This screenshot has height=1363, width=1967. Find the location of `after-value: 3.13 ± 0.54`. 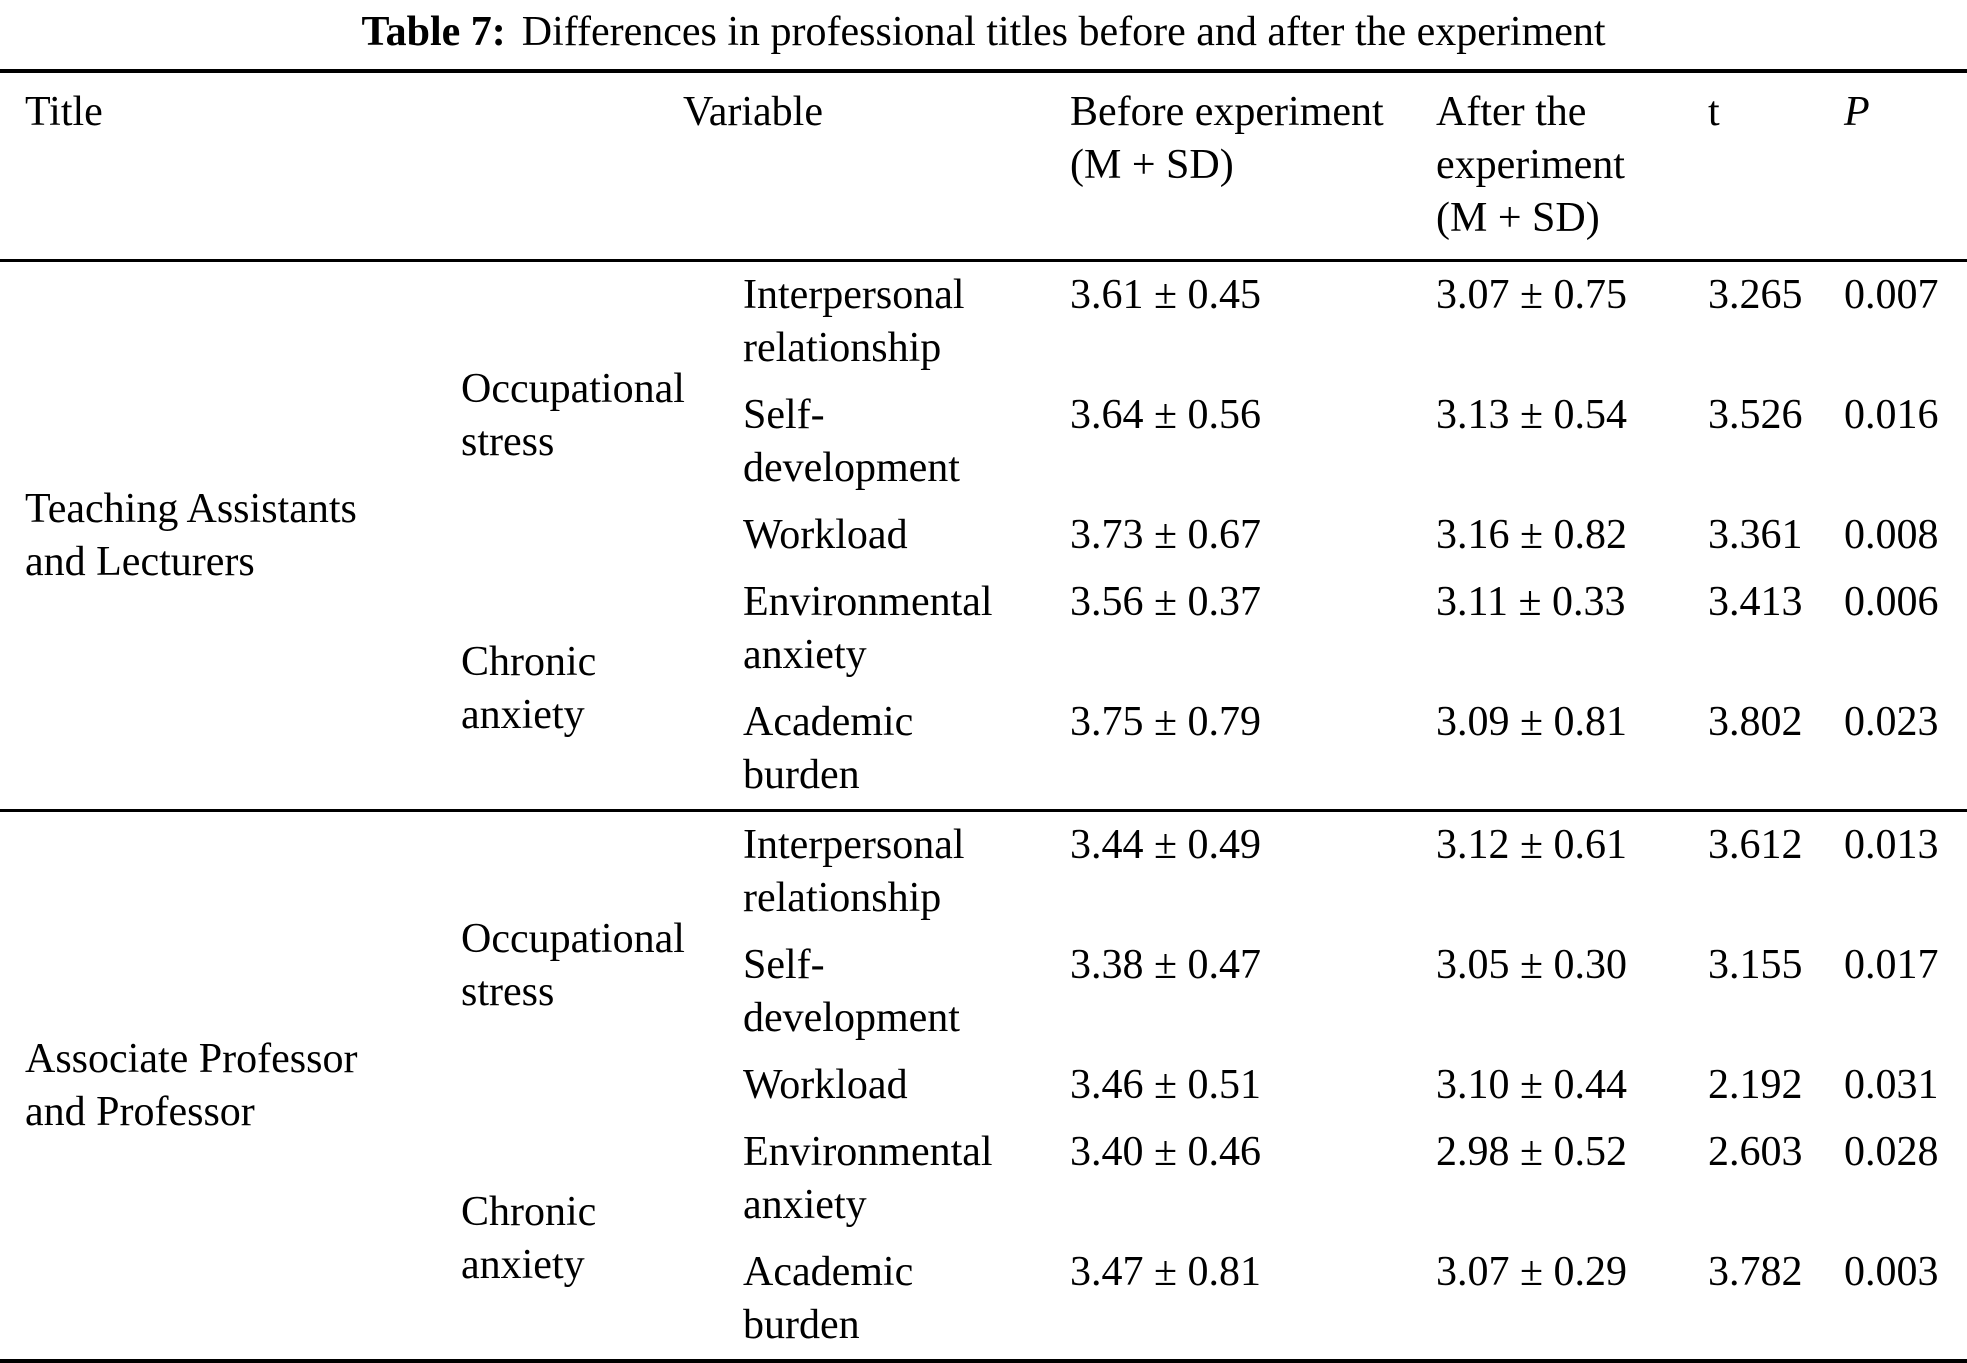

after-value: 3.13 ± 0.54 is located at coordinates (1532, 415).